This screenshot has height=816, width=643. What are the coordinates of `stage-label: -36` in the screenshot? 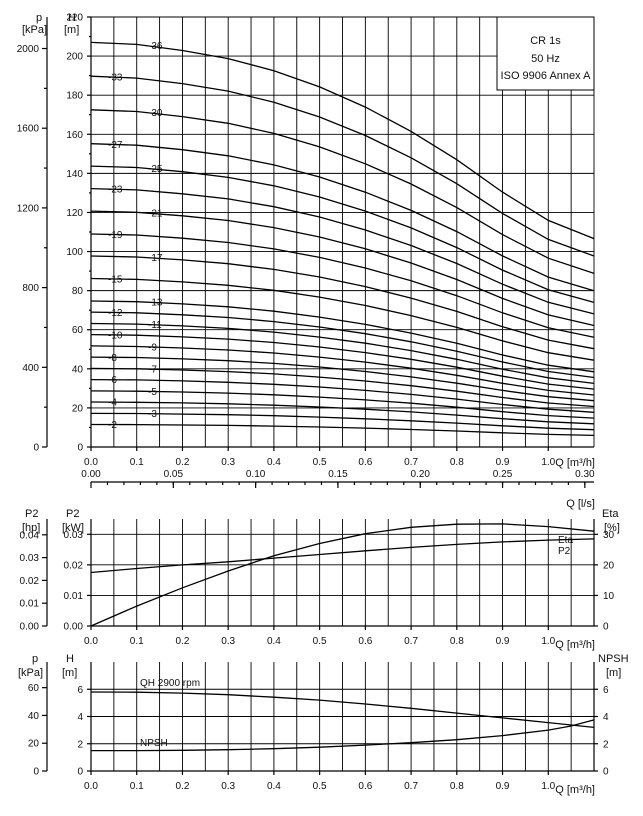 It's located at (155, 46).